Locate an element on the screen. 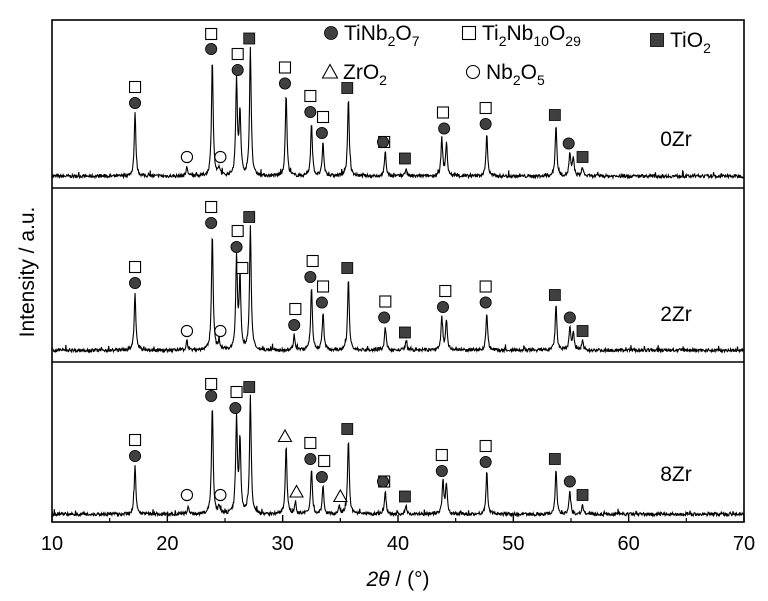 The height and width of the screenshot is (601, 768). legend-label-0: TiNb2O7 is located at coordinates (382, 35).